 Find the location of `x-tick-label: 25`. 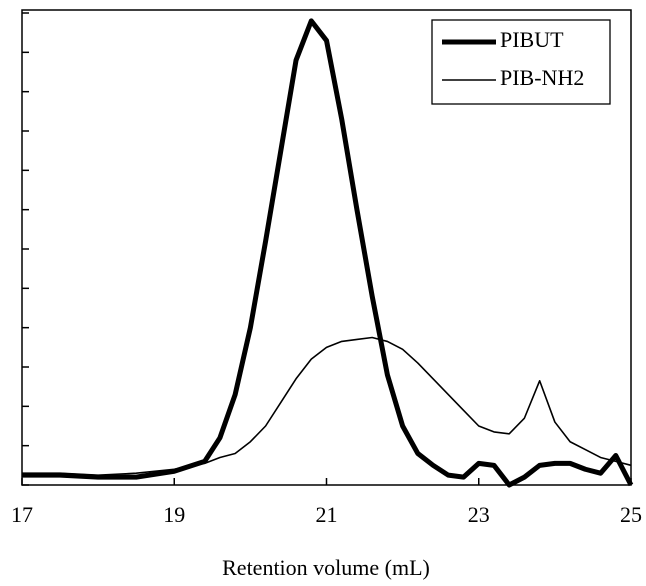

x-tick-label: 25 is located at coordinates (631, 514).